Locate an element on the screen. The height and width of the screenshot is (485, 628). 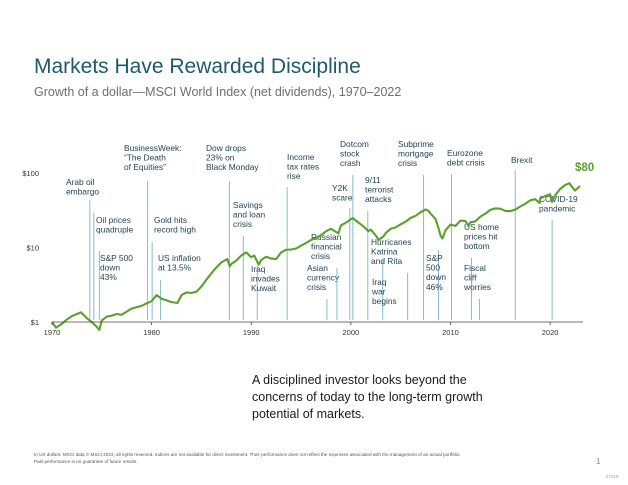
event-annotation-line: record high is located at coordinates (175, 230).